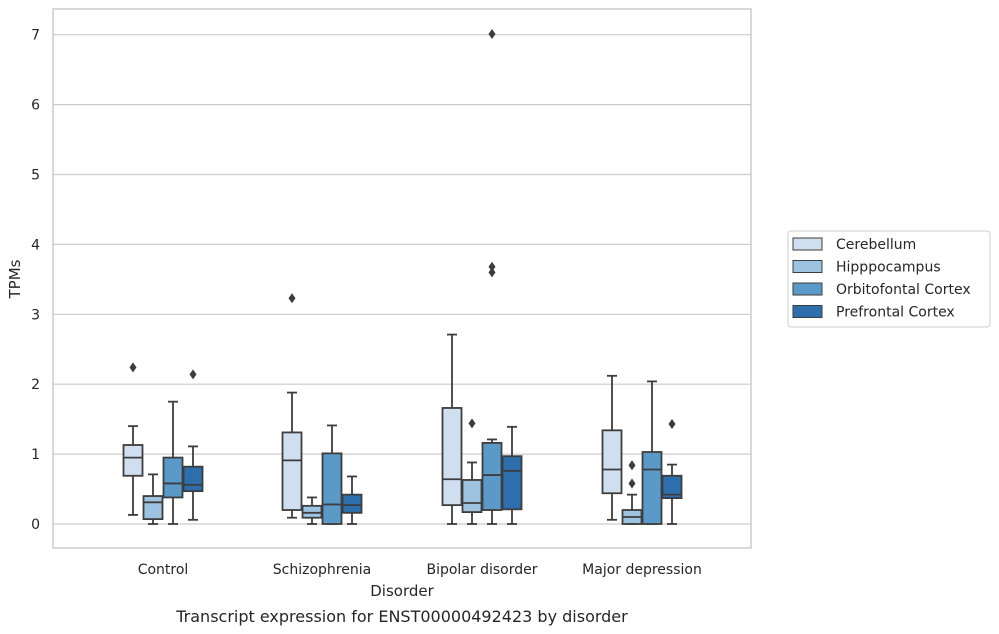  What do you see at coordinates (35, 525) in the screenshot?
I see `y-tick-label: 0` at bounding box center [35, 525].